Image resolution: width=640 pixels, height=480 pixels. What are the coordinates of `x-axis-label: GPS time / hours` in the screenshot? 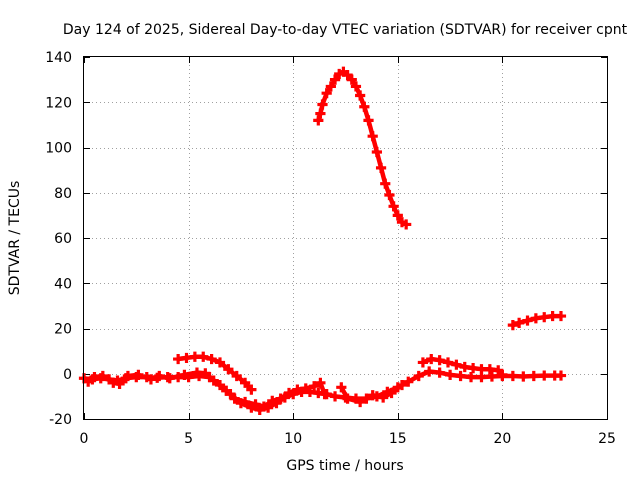 It's located at (344, 466).